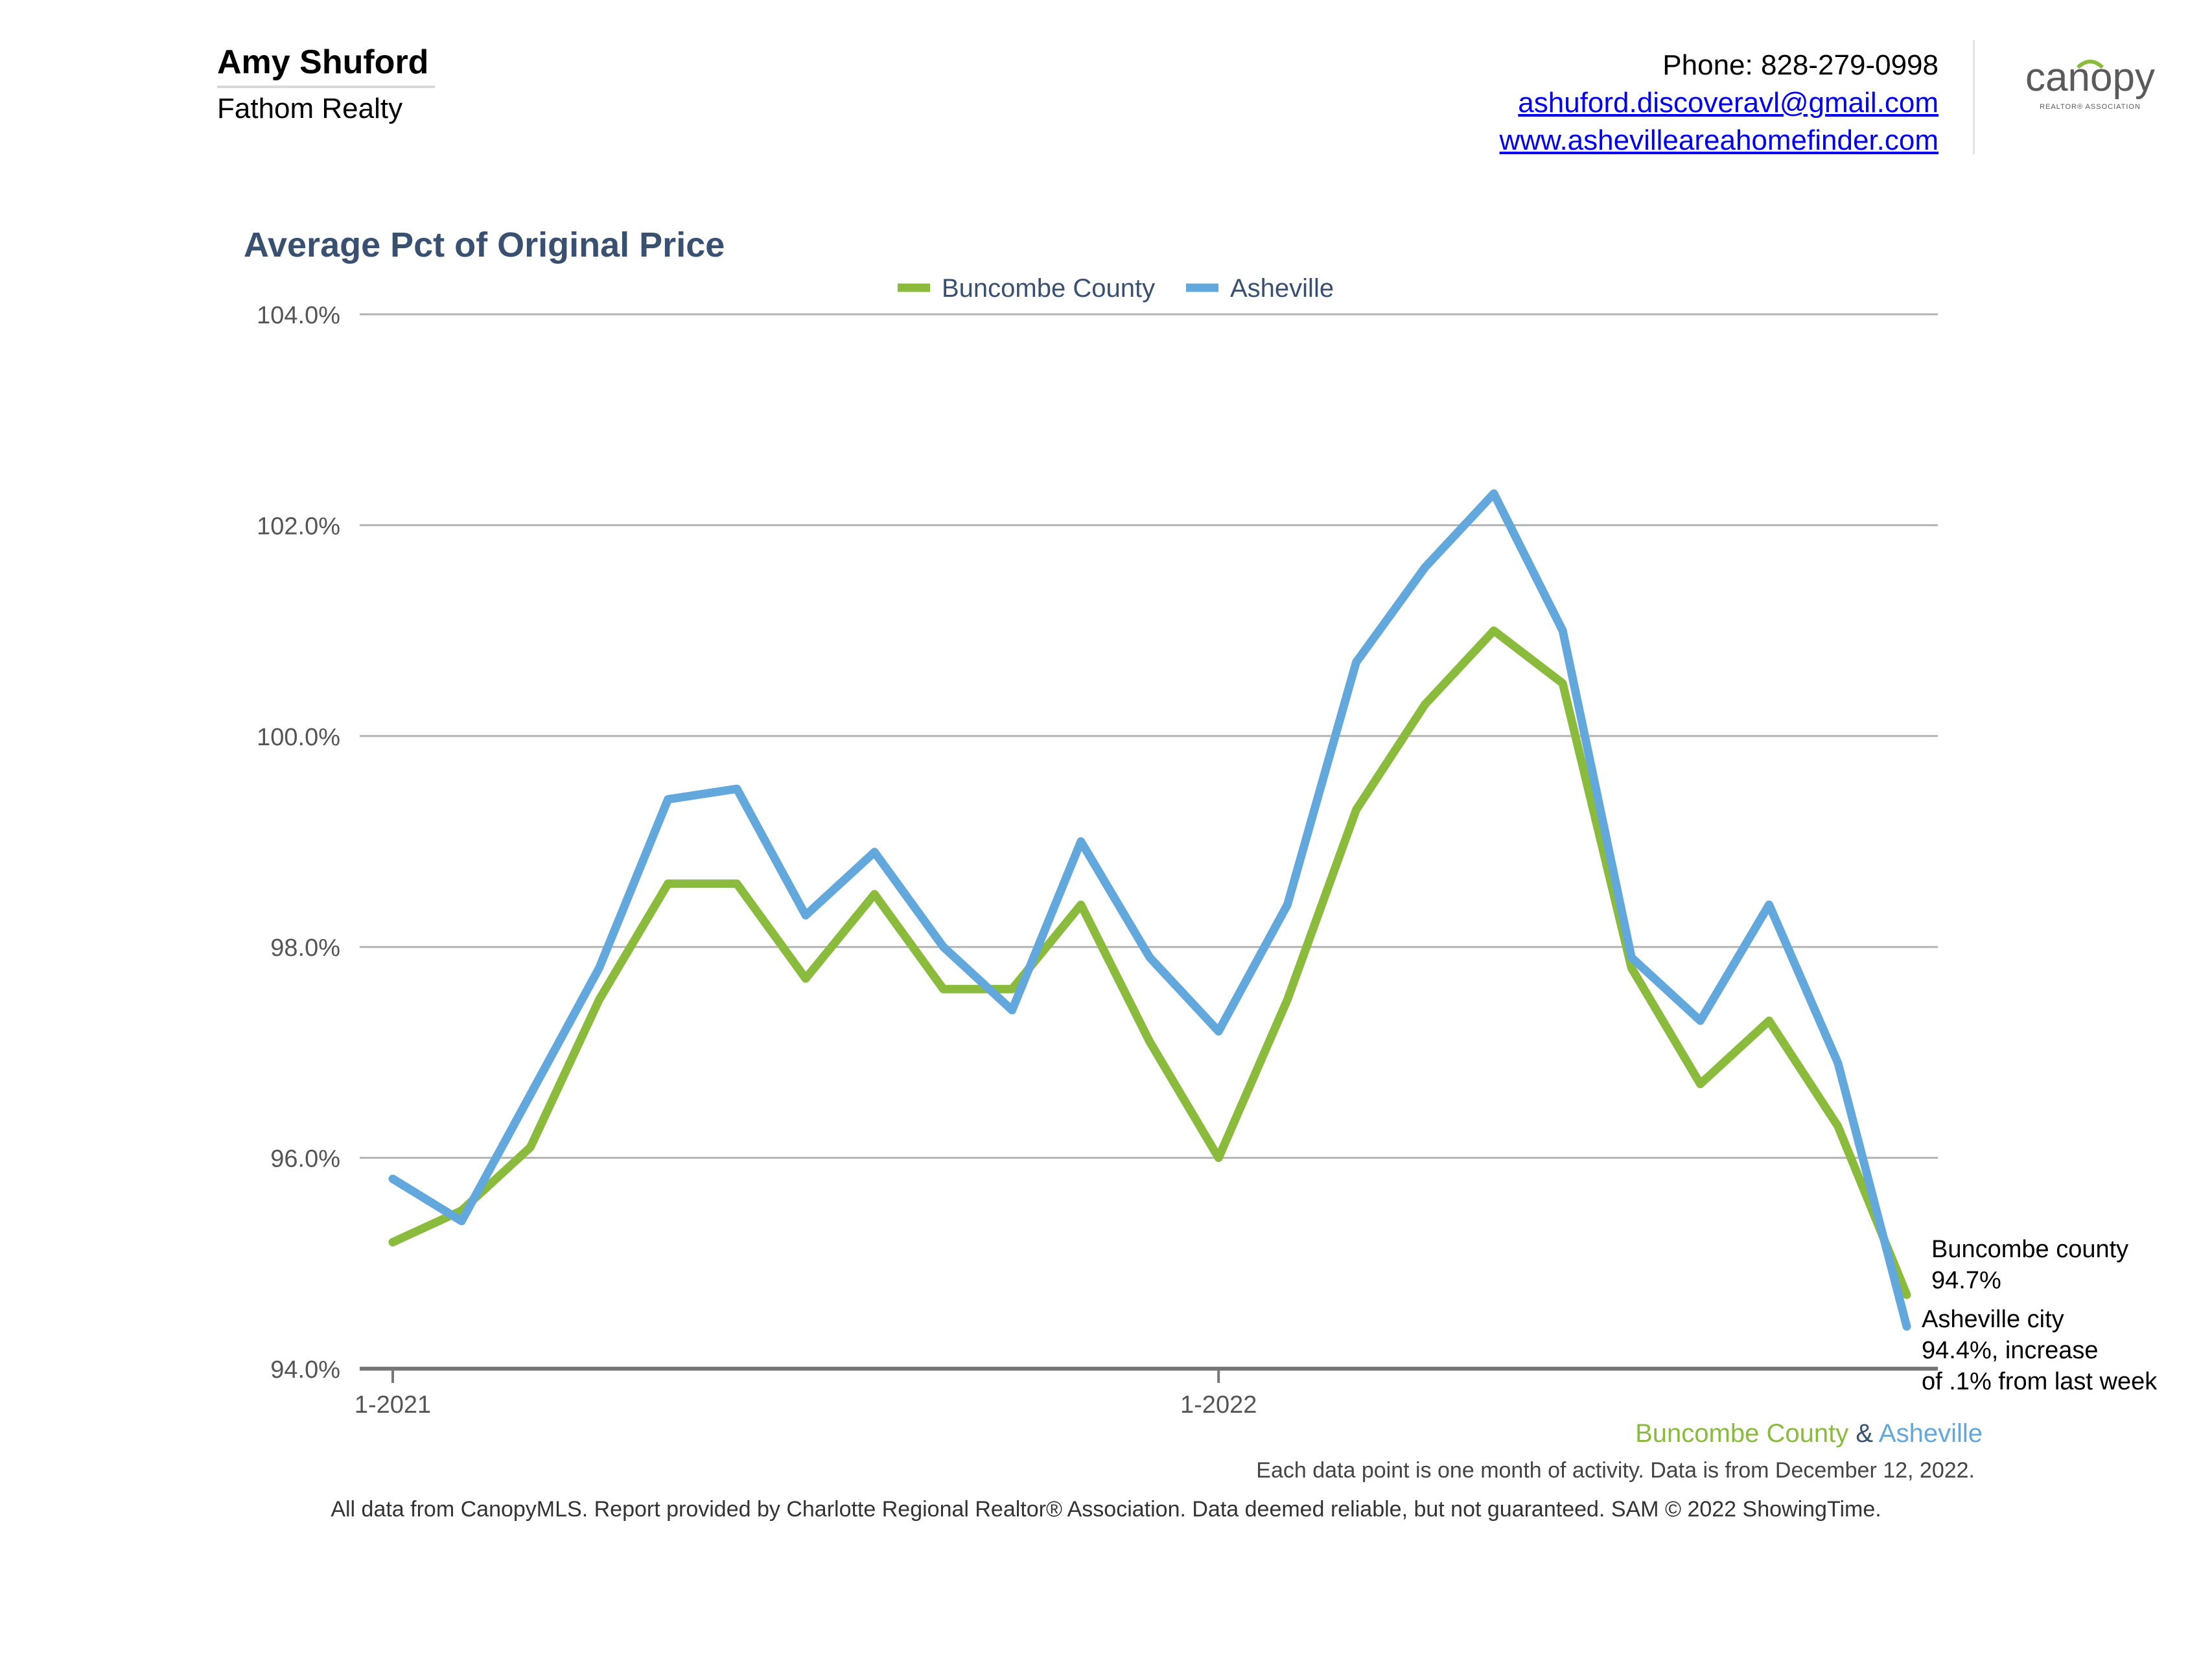 This screenshot has width=2212, height=1659. Describe the element at coordinates (2040, 1381) in the screenshot. I see `annotation-line: of .1% from last week` at that location.